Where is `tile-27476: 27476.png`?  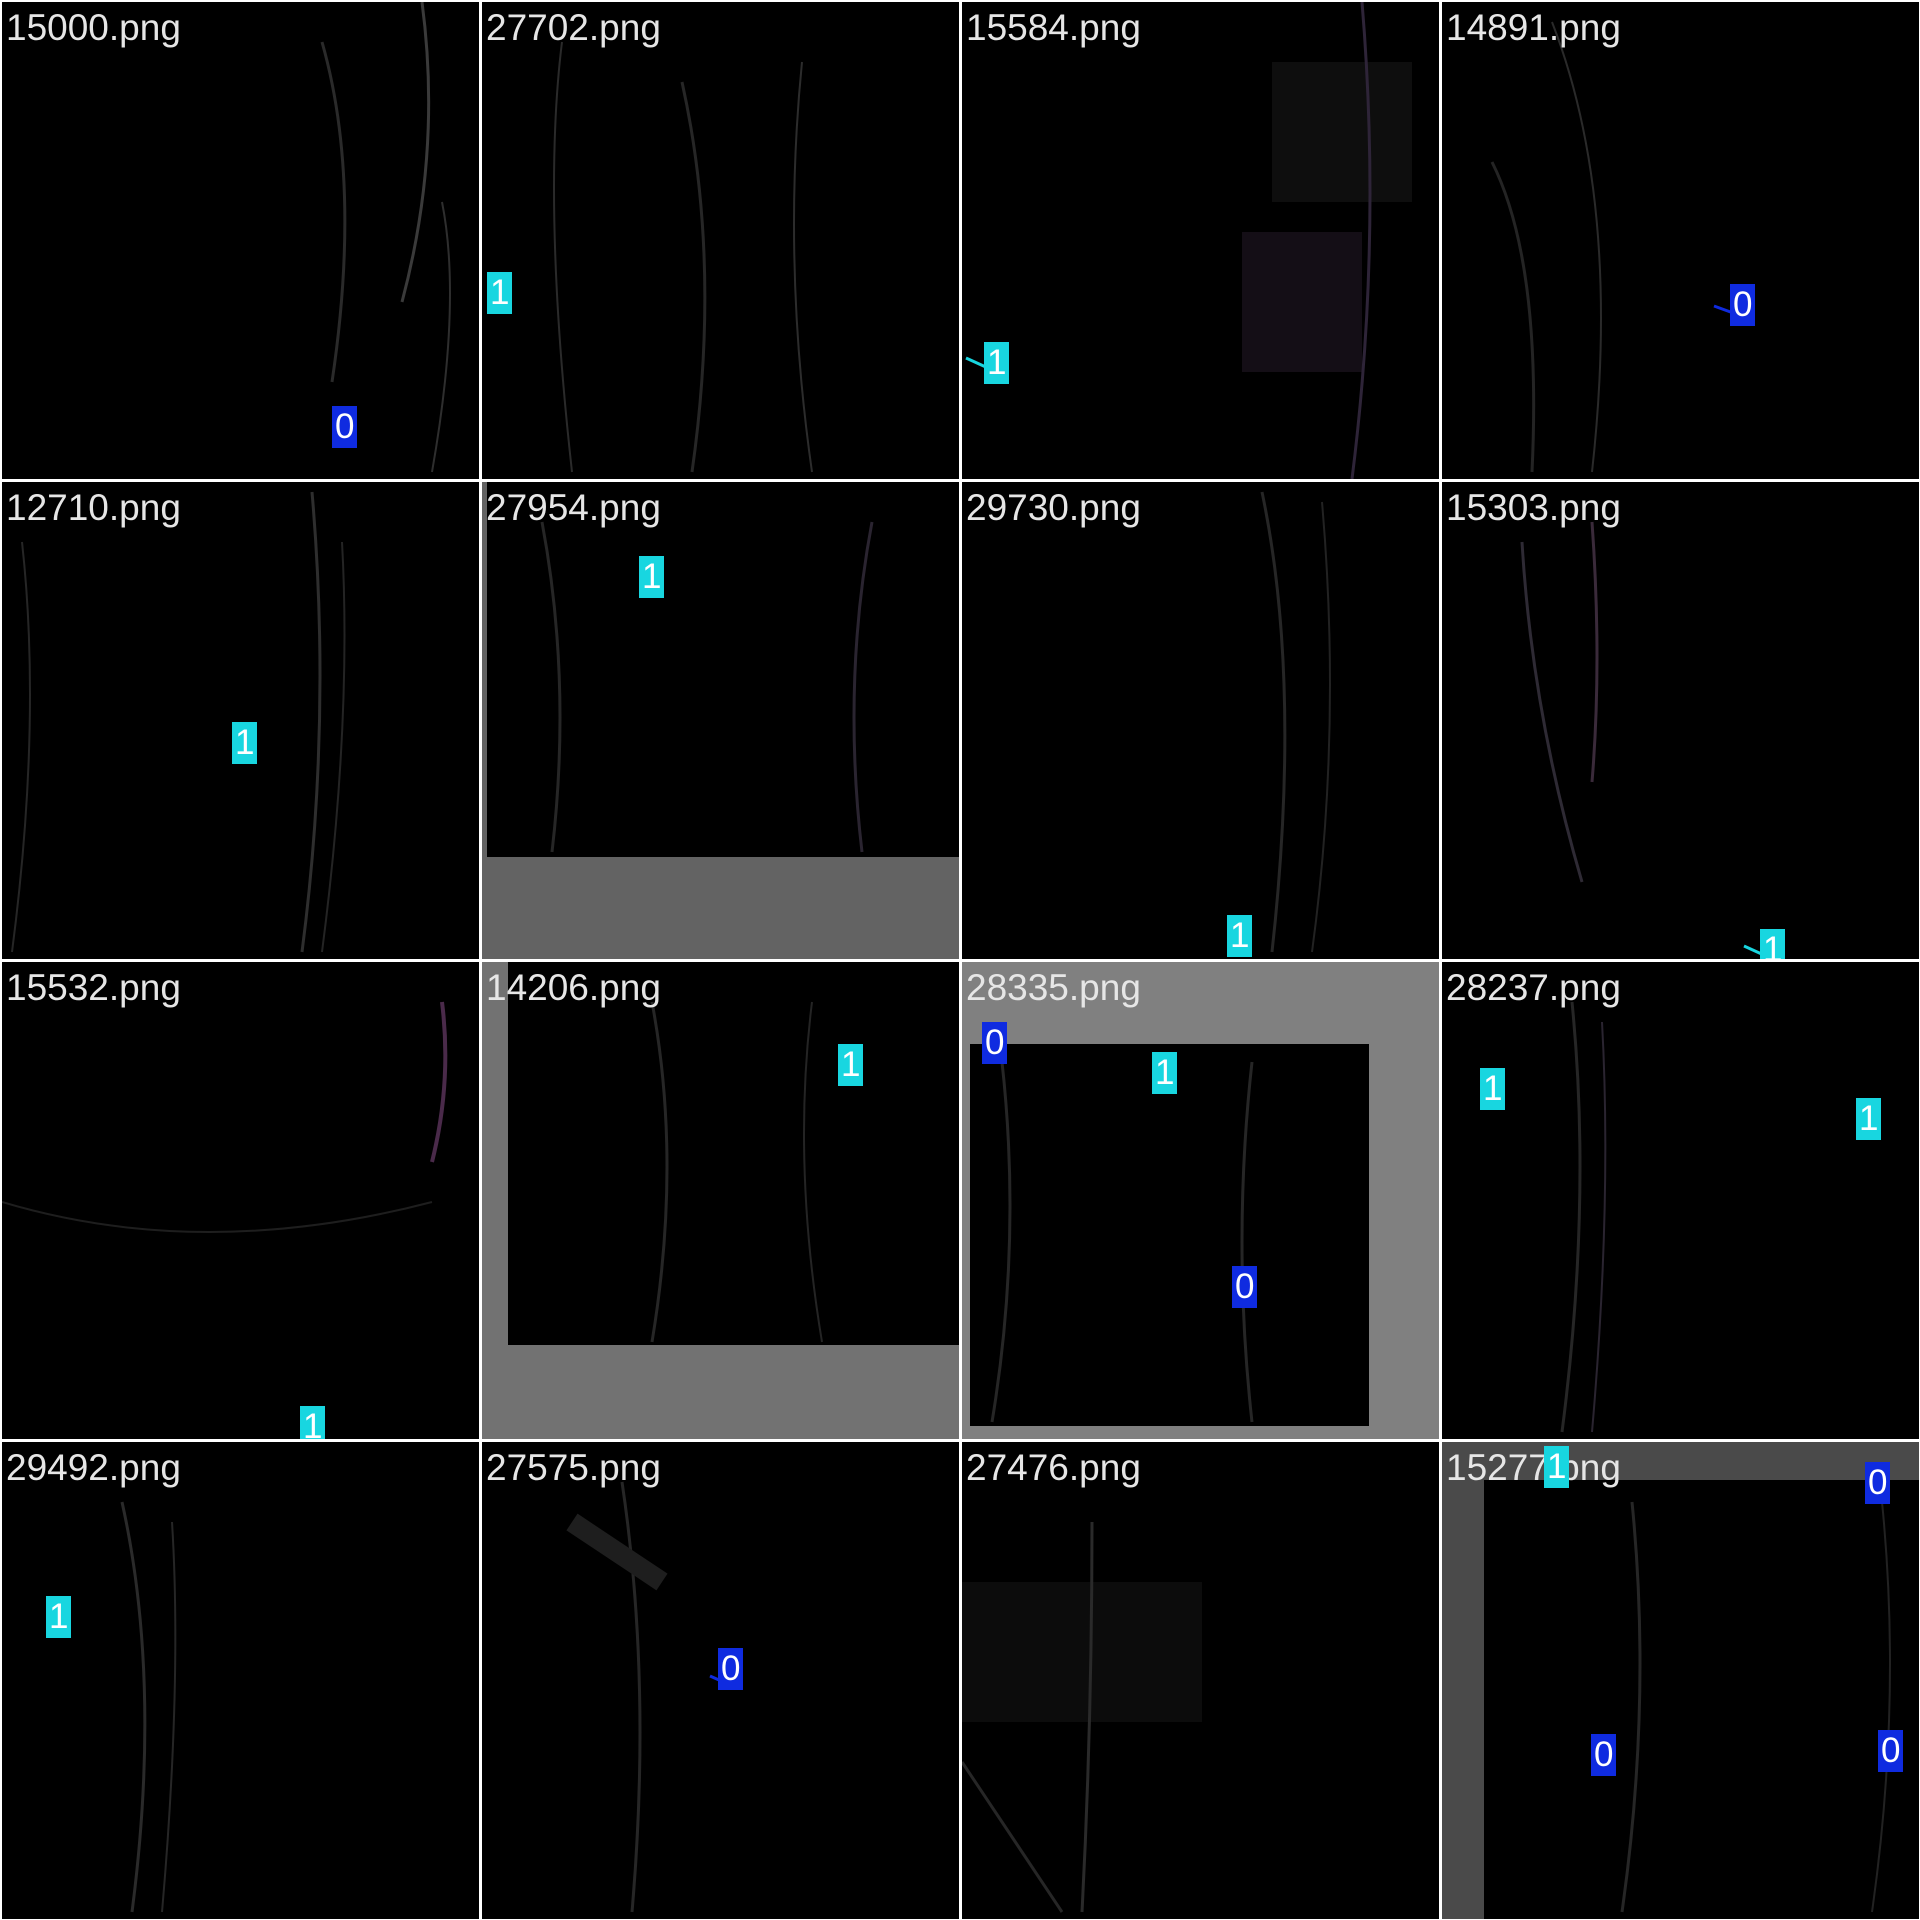 tile-27476: 27476.png is located at coordinates (1200, 1680).